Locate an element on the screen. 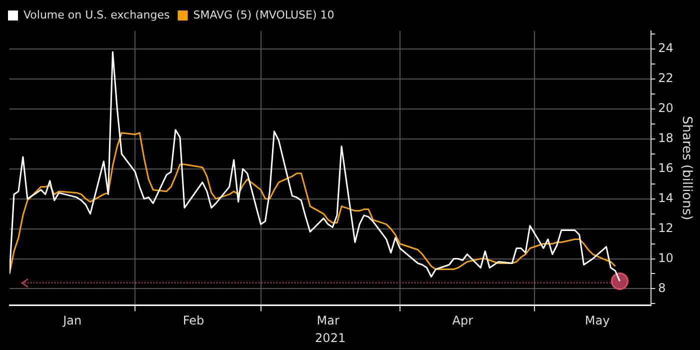 The height and width of the screenshot is (350, 700). y-tick-label: 8 is located at coordinates (662, 287).